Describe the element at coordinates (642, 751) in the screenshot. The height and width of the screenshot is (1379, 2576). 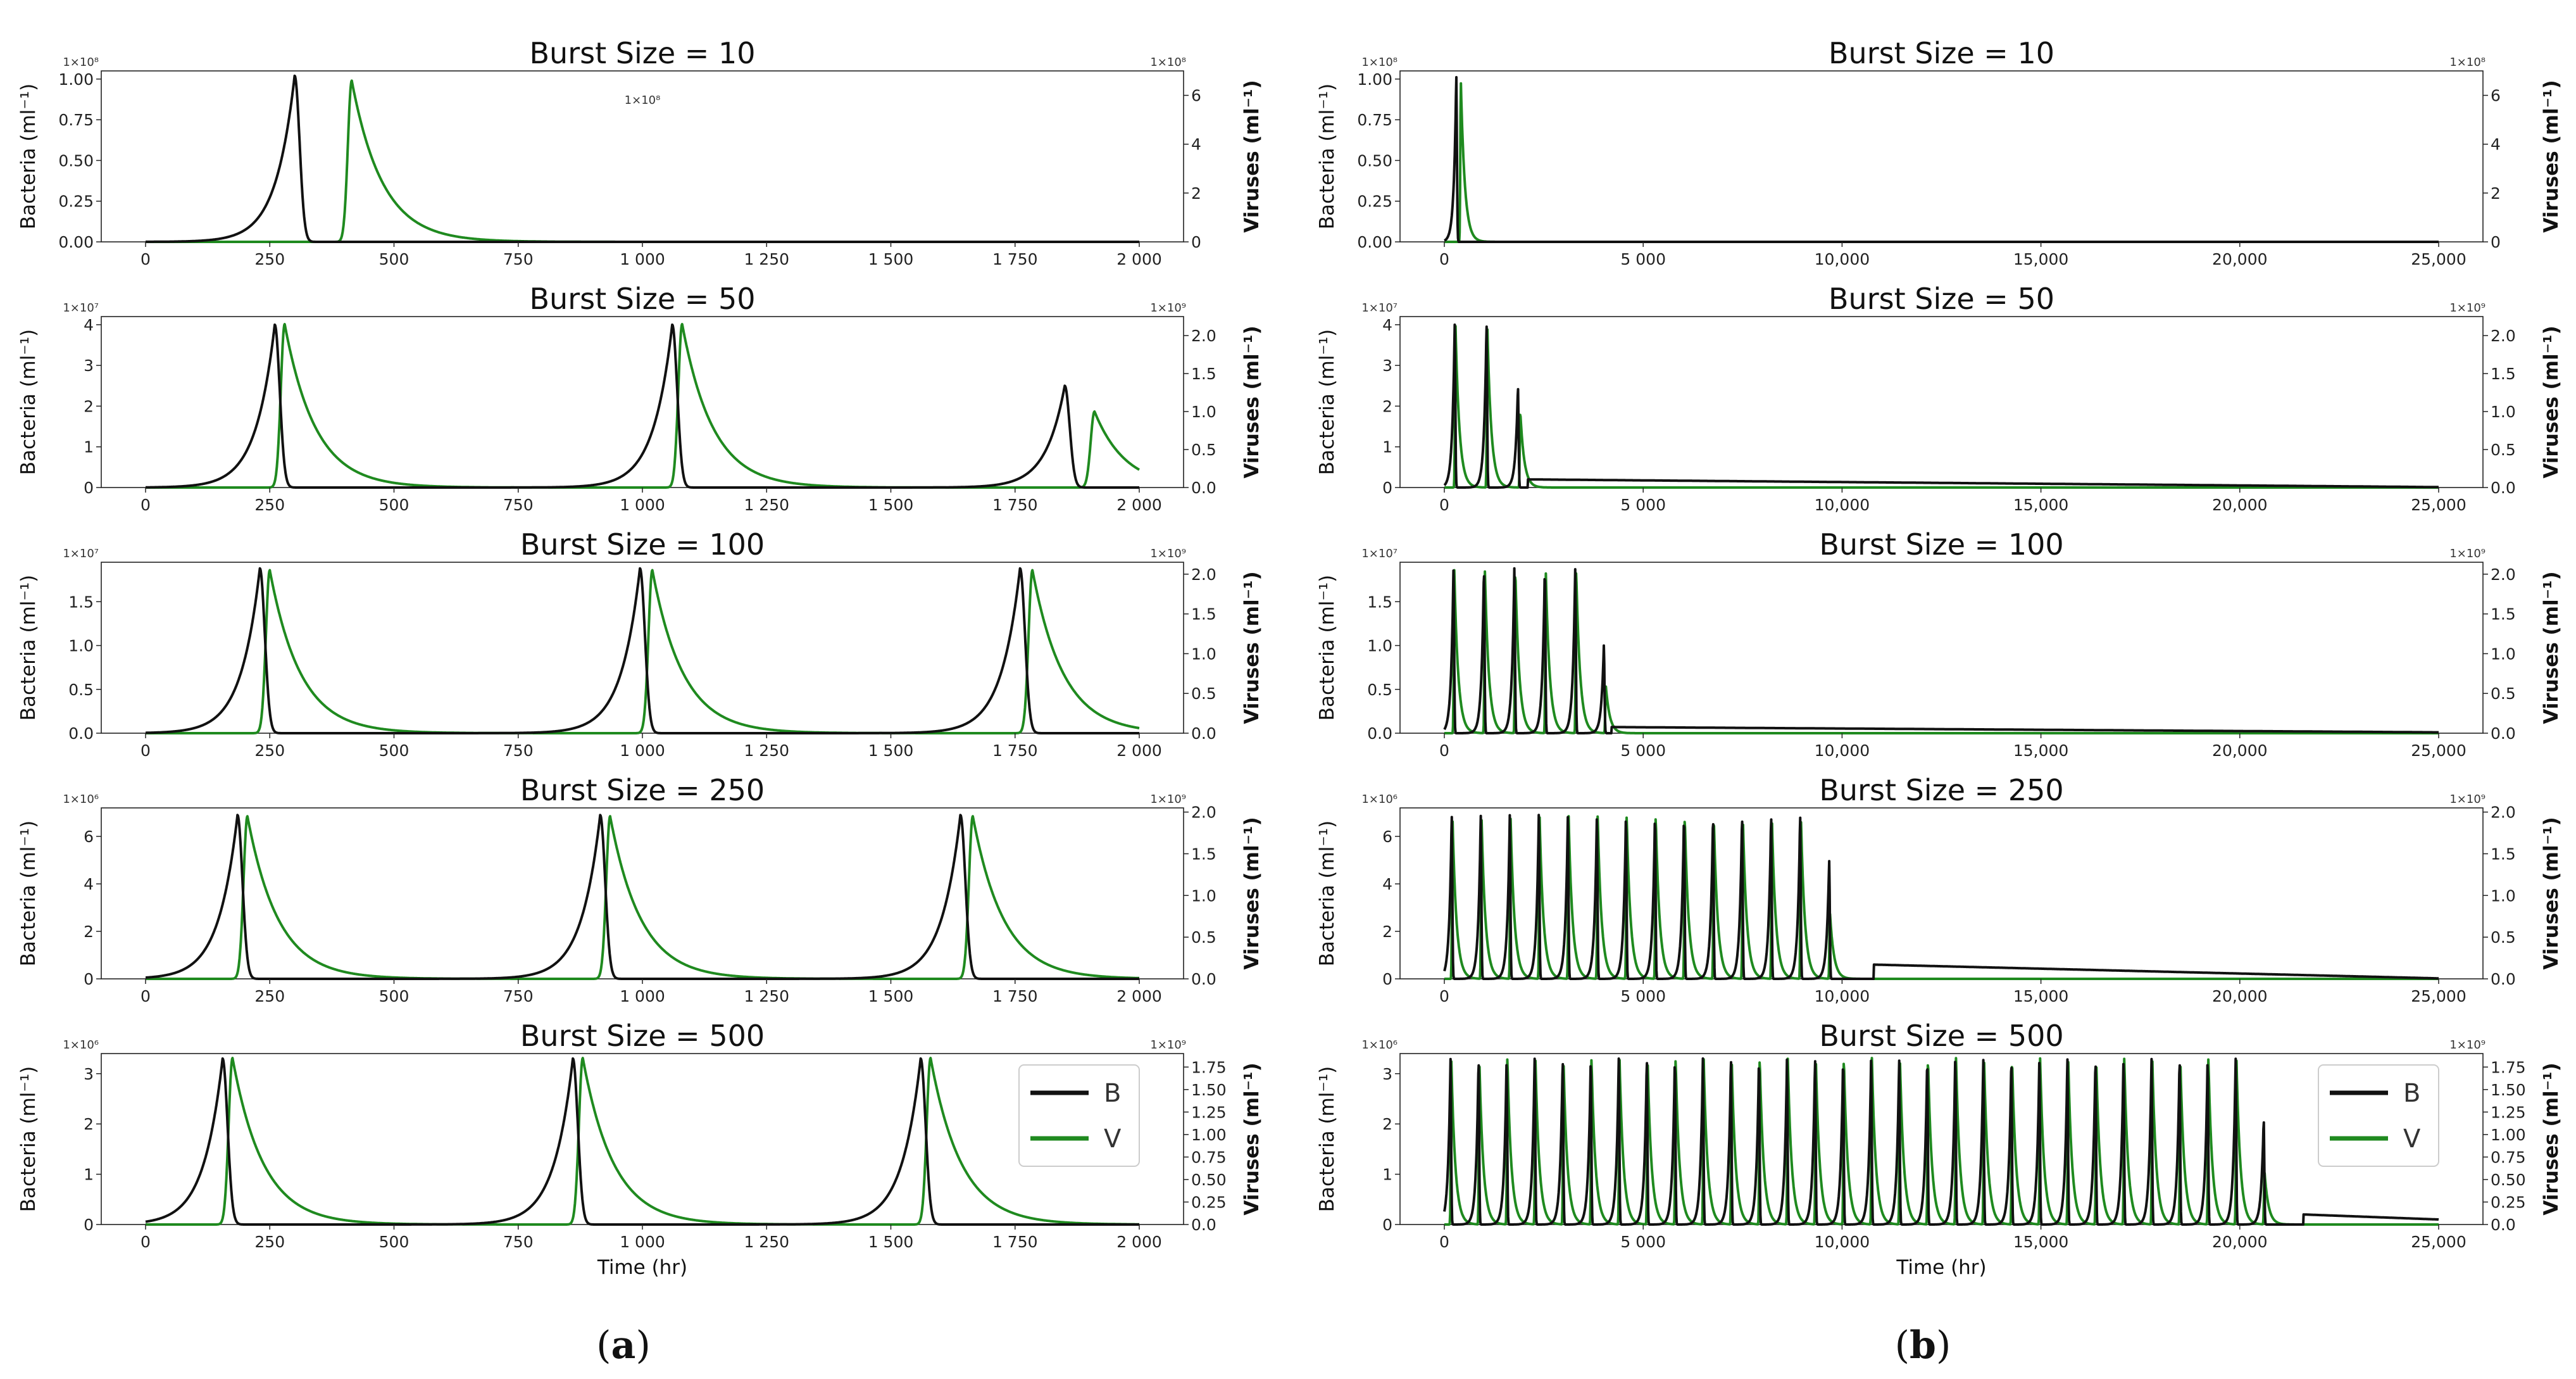
I see `x-tick-label: 1 000` at that location.